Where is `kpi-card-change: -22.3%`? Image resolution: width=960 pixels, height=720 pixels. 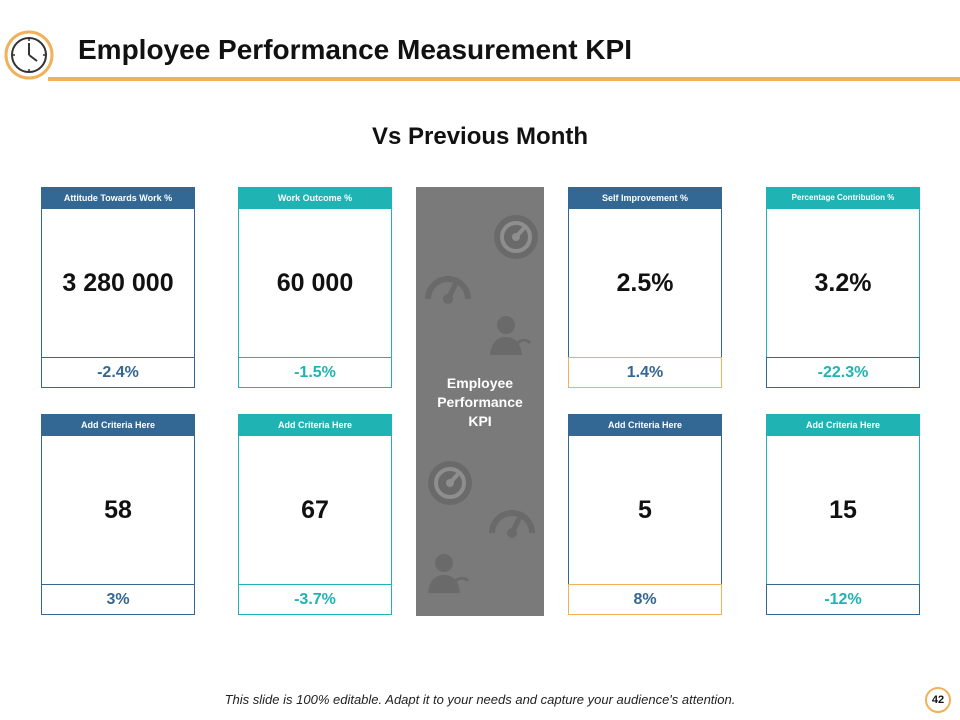
kpi-card-change: -22.3% is located at coordinates (843, 372).